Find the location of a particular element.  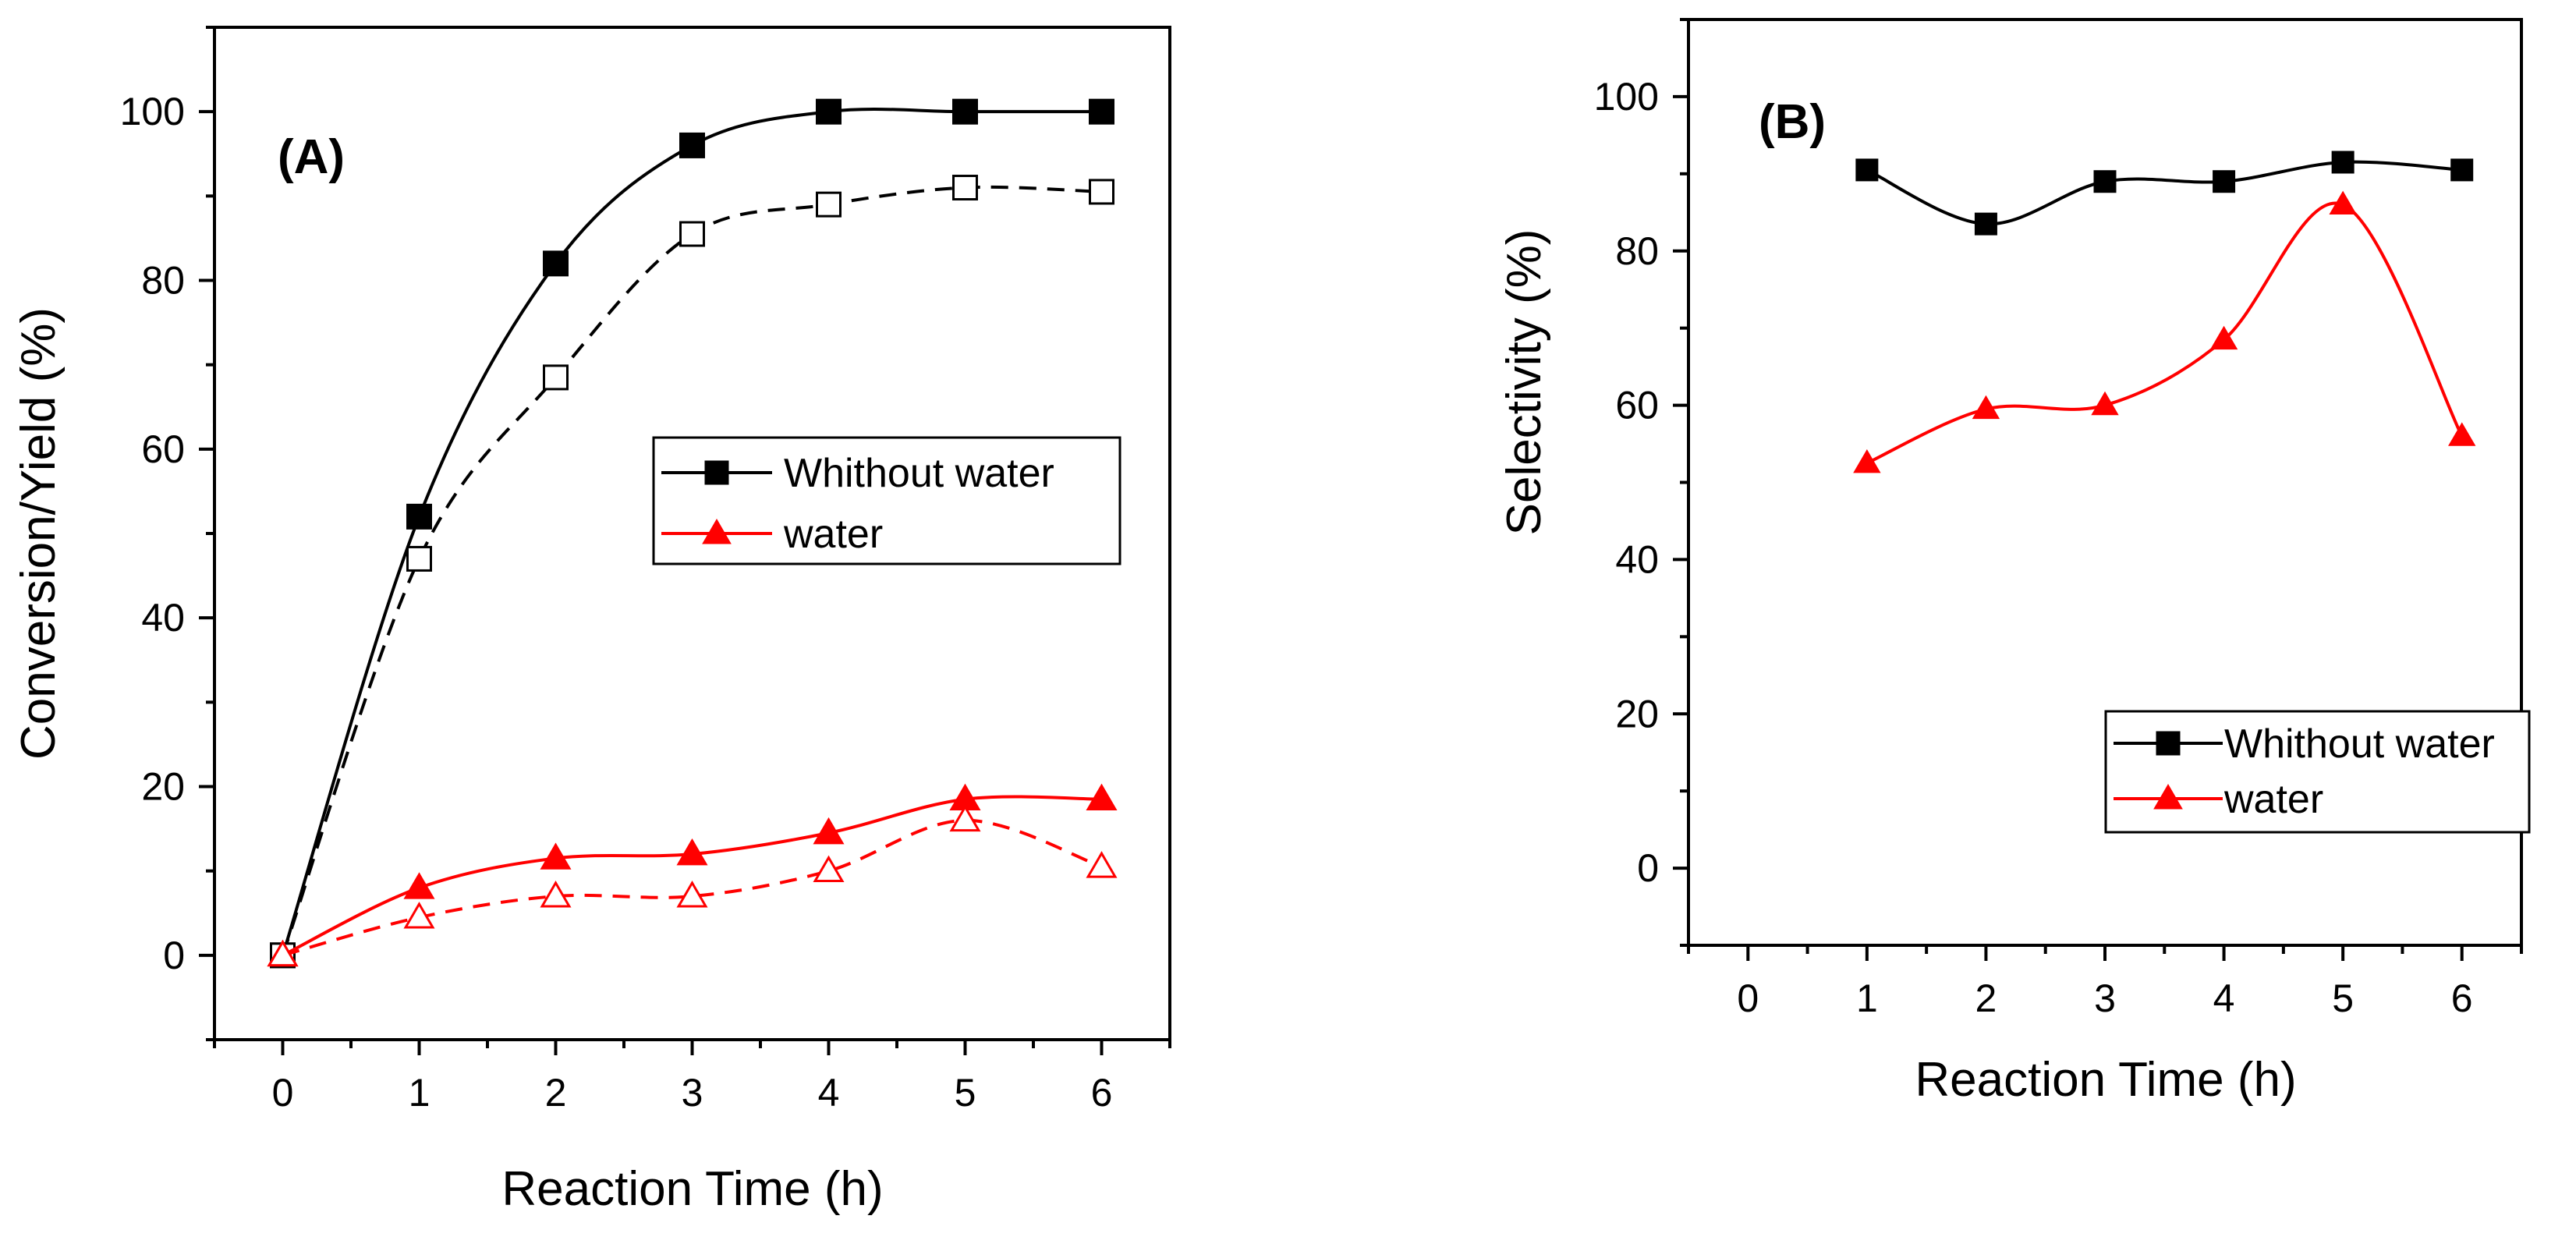

panel-b-x-tick-label: 4 is located at coordinates (2224, 998).